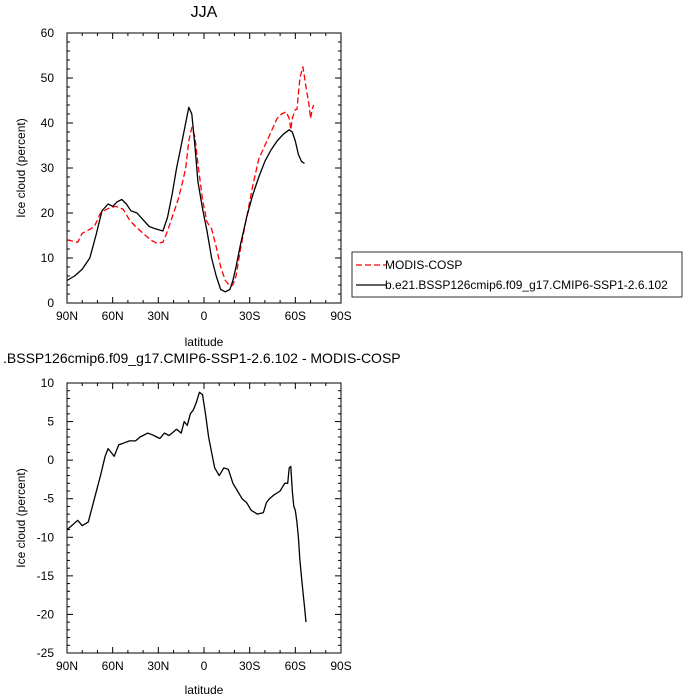 The image size is (700, 700). Describe the element at coordinates (46, 614) in the screenshot. I see `chart-bottom-ytick-label: -20` at that location.